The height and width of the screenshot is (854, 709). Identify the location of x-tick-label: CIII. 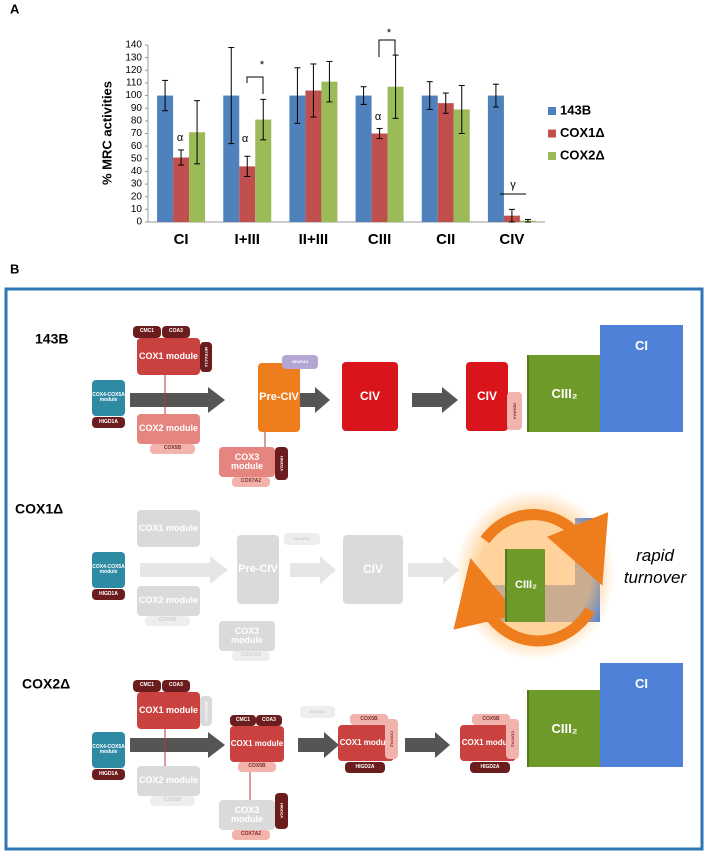
(379, 239).